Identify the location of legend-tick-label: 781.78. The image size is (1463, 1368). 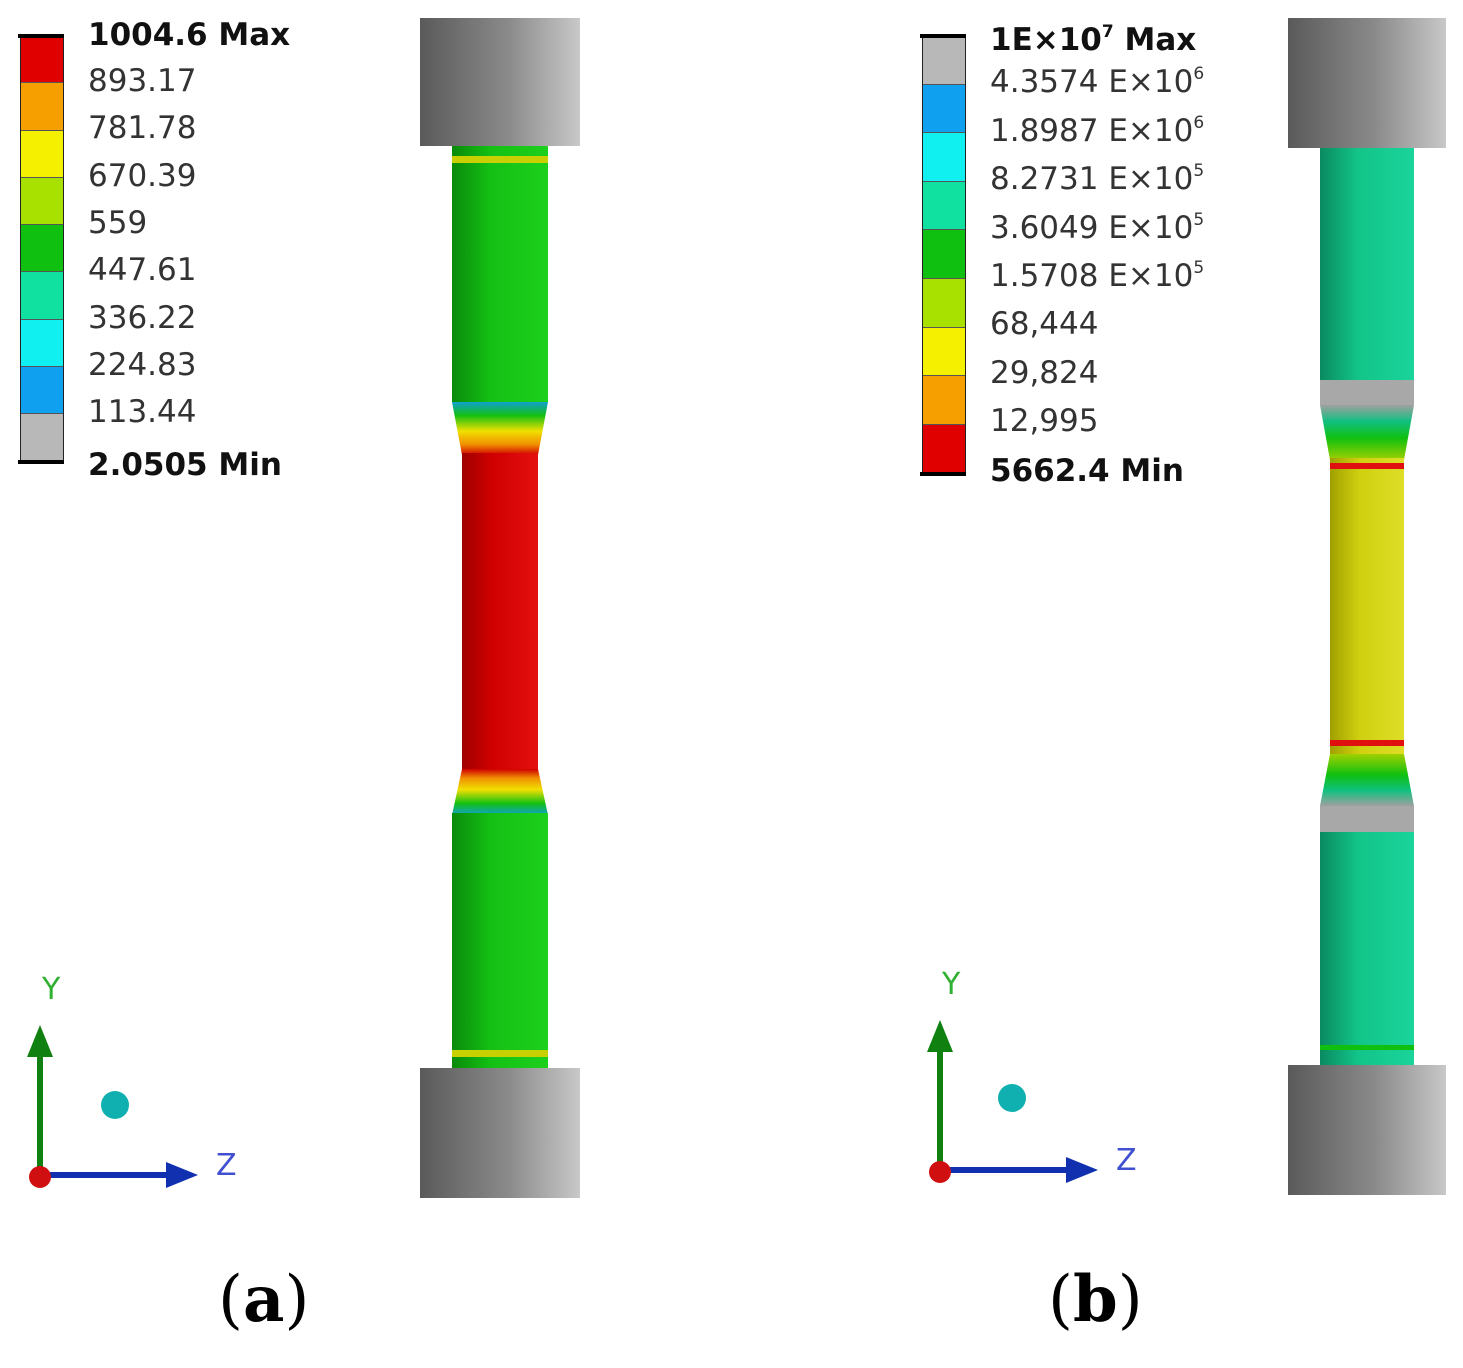
(142, 128).